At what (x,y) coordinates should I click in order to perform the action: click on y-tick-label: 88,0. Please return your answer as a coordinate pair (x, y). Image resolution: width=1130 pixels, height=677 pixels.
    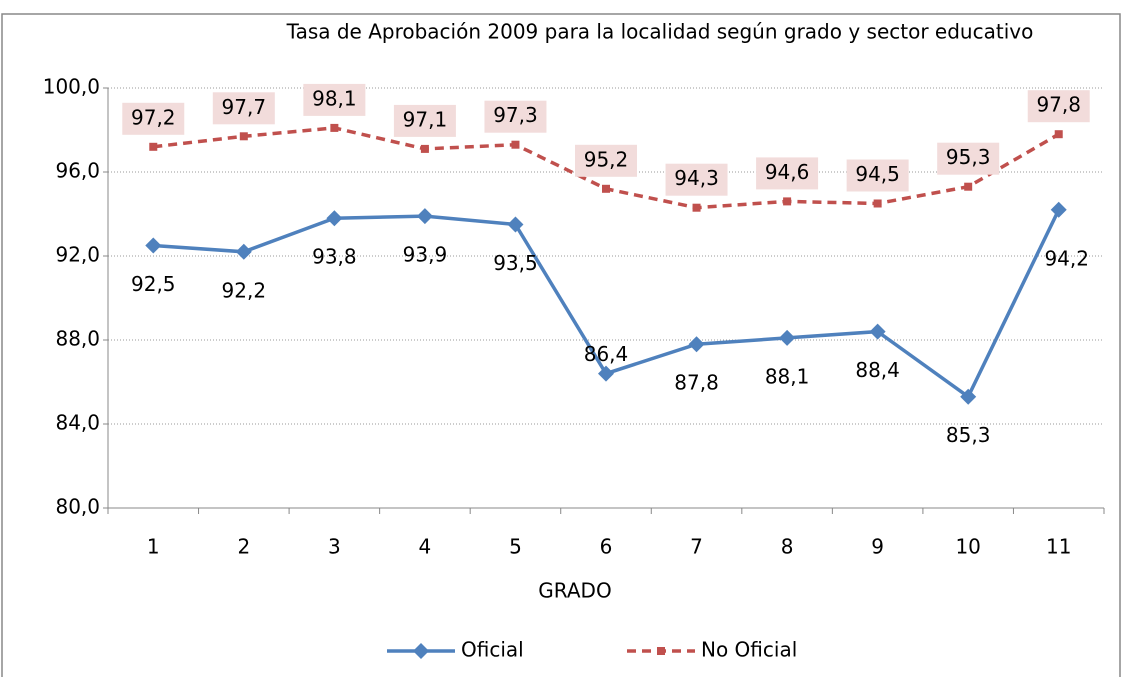
    Looking at the image, I should click on (77, 339).